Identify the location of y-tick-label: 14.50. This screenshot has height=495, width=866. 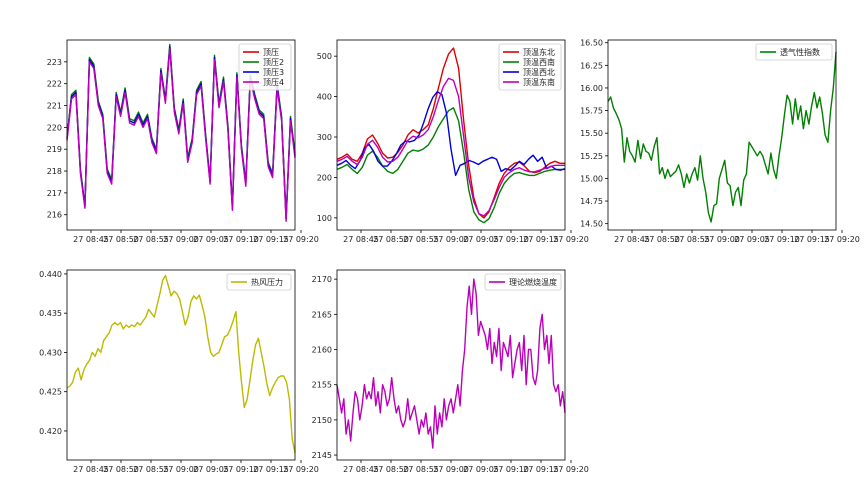
(591, 224).